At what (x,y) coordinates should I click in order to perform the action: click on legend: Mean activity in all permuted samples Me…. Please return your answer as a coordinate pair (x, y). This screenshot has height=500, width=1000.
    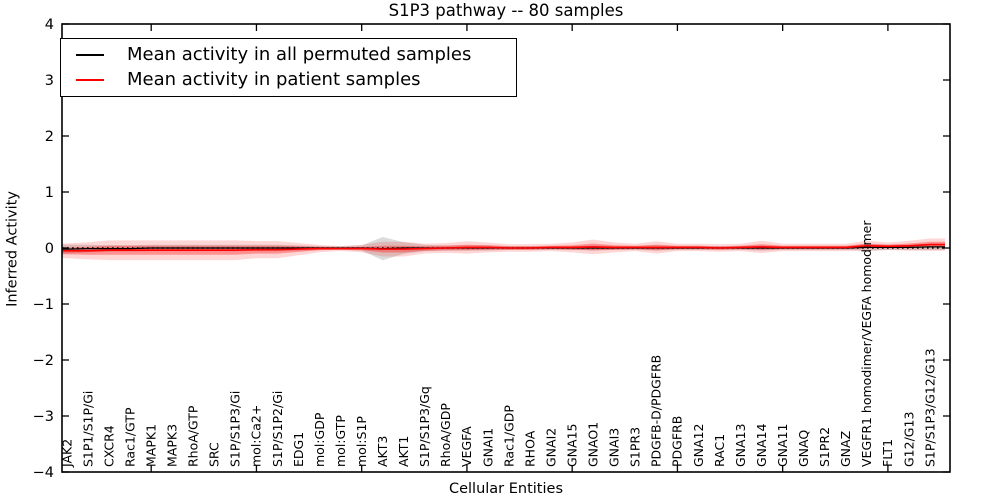
    Looking at the image, I should click on (288, 67).